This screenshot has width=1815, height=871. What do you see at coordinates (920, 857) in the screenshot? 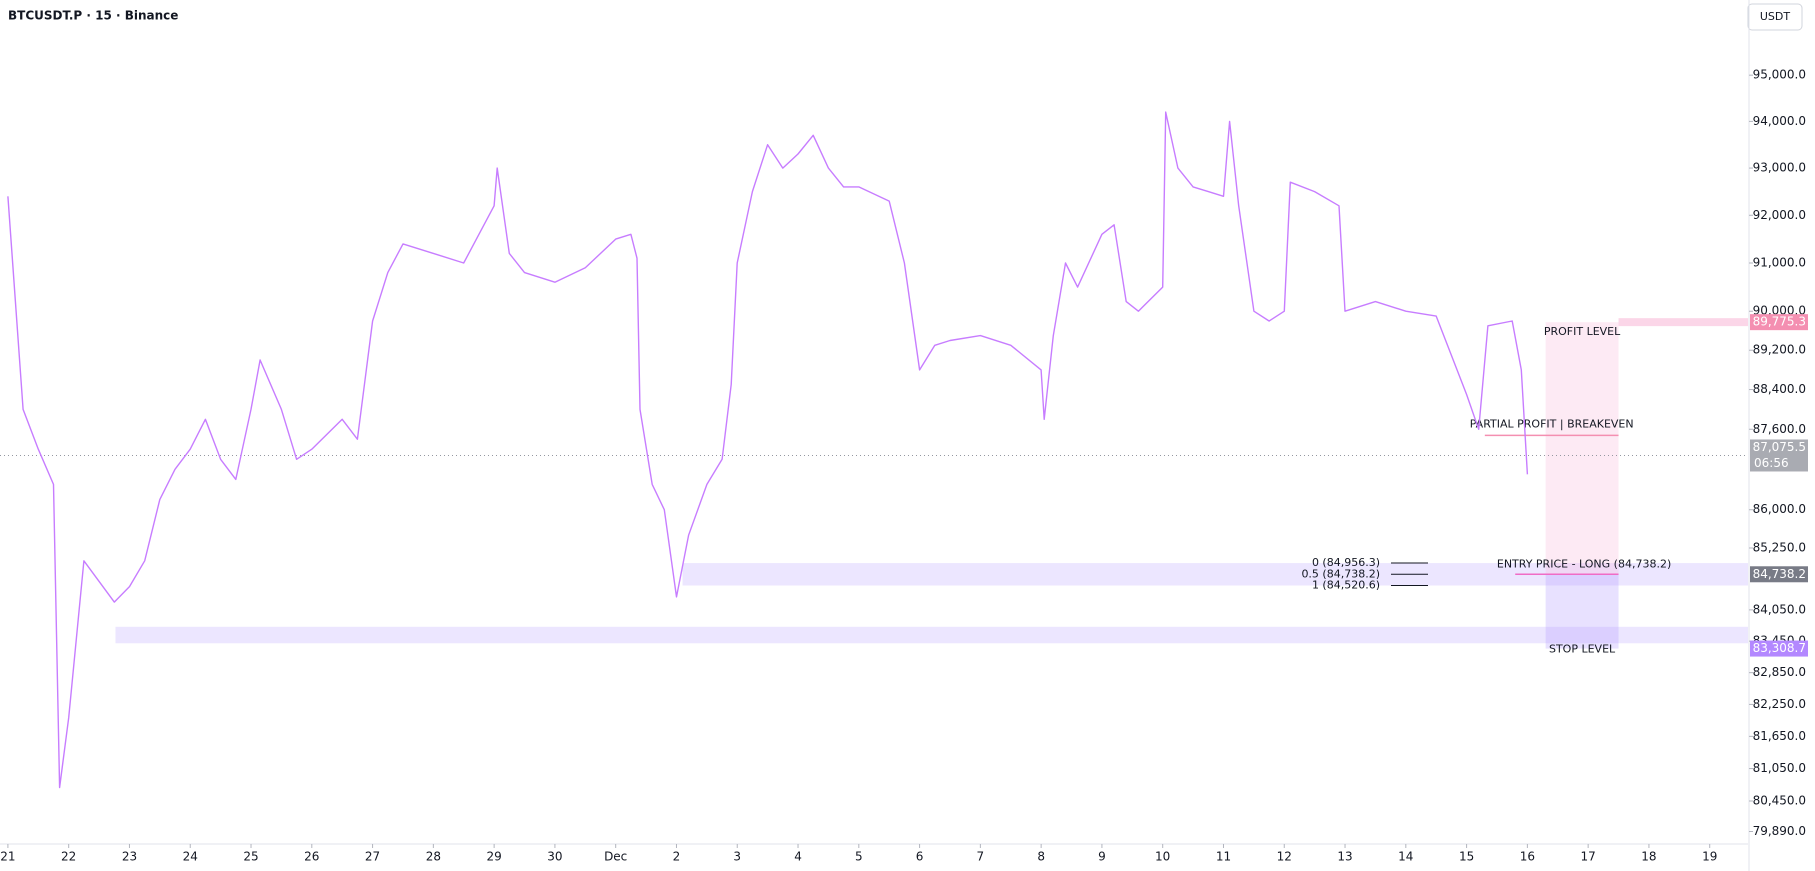
I see `x-tick-label: 6` at bounding box center [920, 857].